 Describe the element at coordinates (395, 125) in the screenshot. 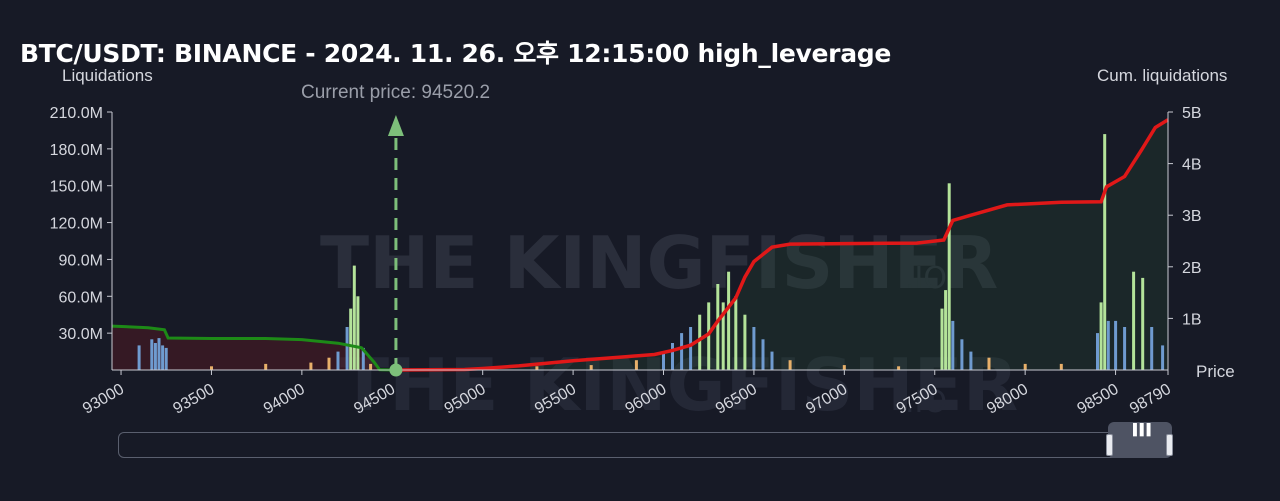

I see `current-price-arrow` at that location.